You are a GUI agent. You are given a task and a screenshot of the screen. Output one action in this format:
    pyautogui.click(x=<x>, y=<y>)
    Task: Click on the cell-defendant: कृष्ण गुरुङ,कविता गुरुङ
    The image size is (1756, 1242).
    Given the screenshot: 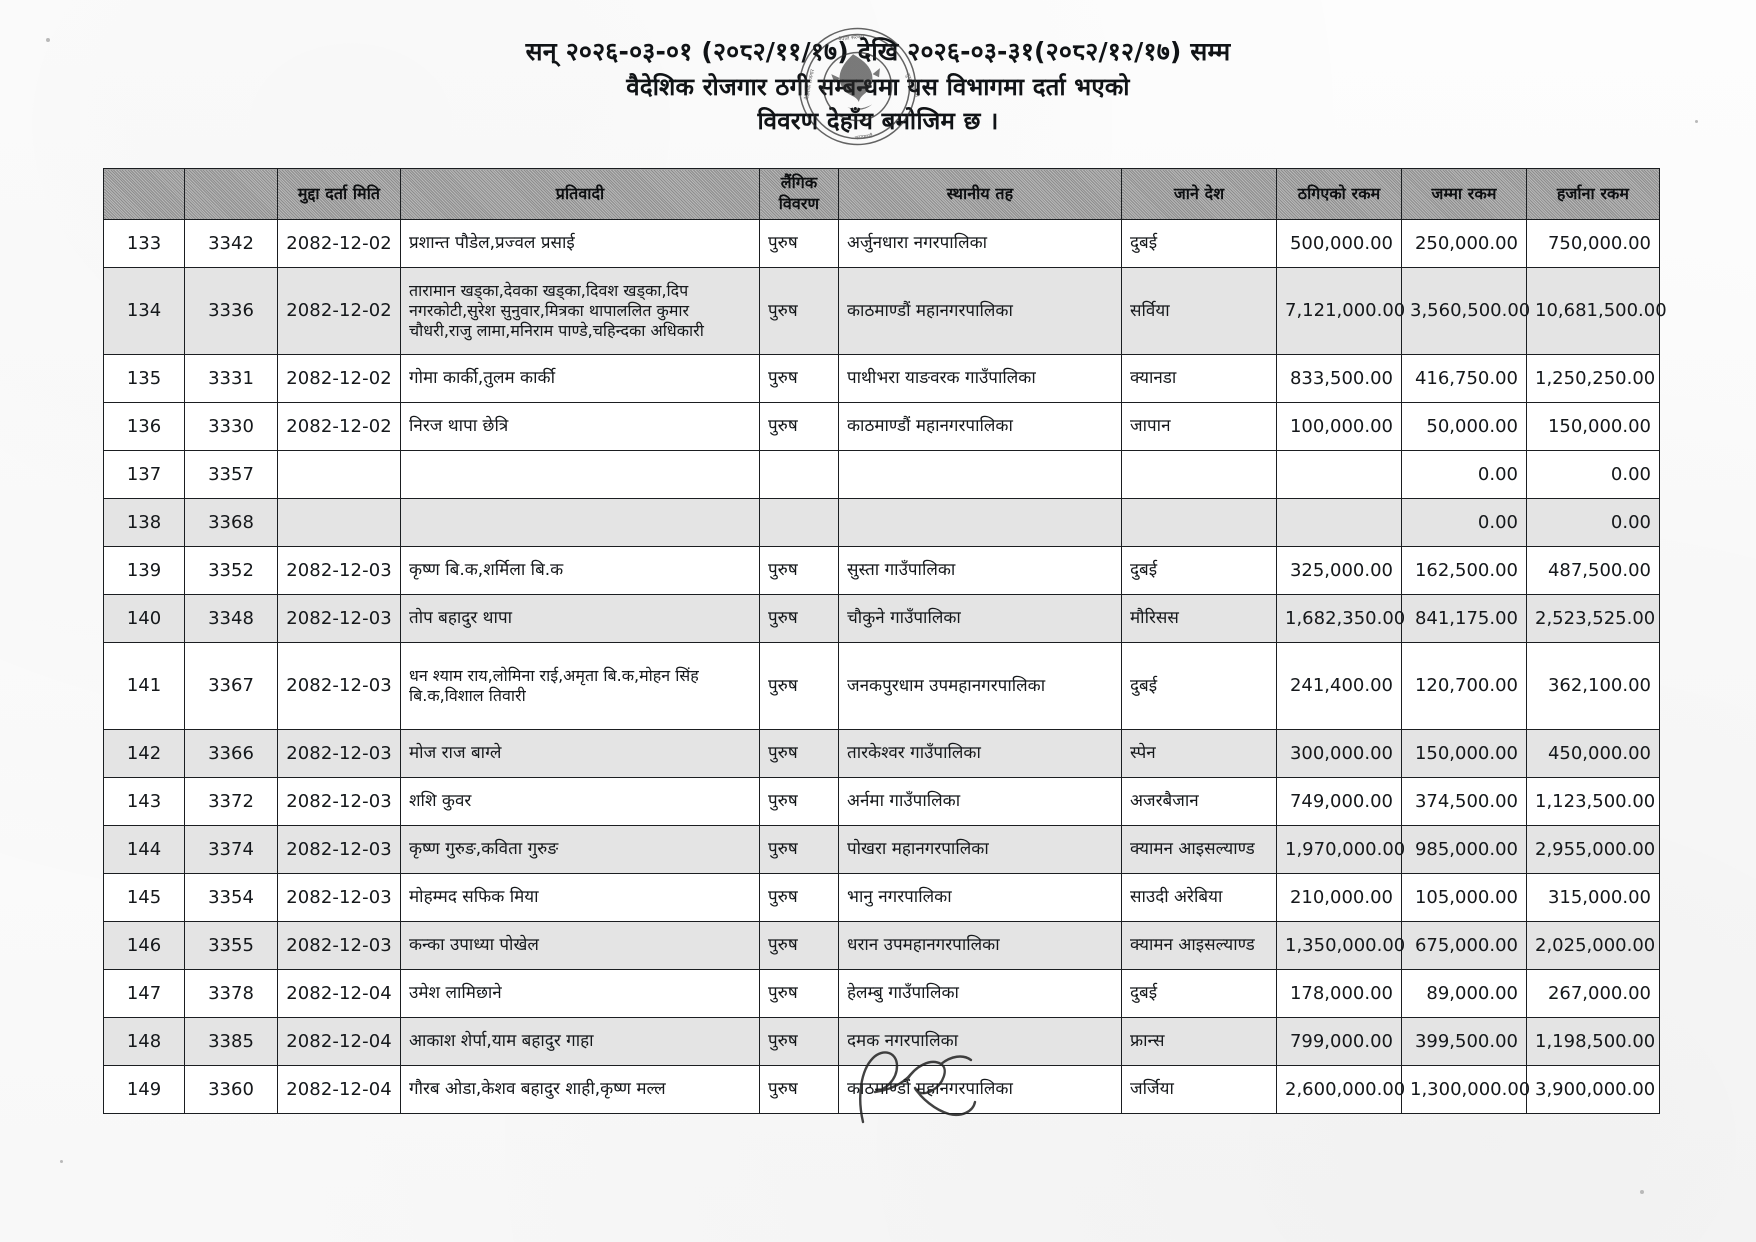 What is the action you would take?
    pyautogui.click(x=580, y=849)
    